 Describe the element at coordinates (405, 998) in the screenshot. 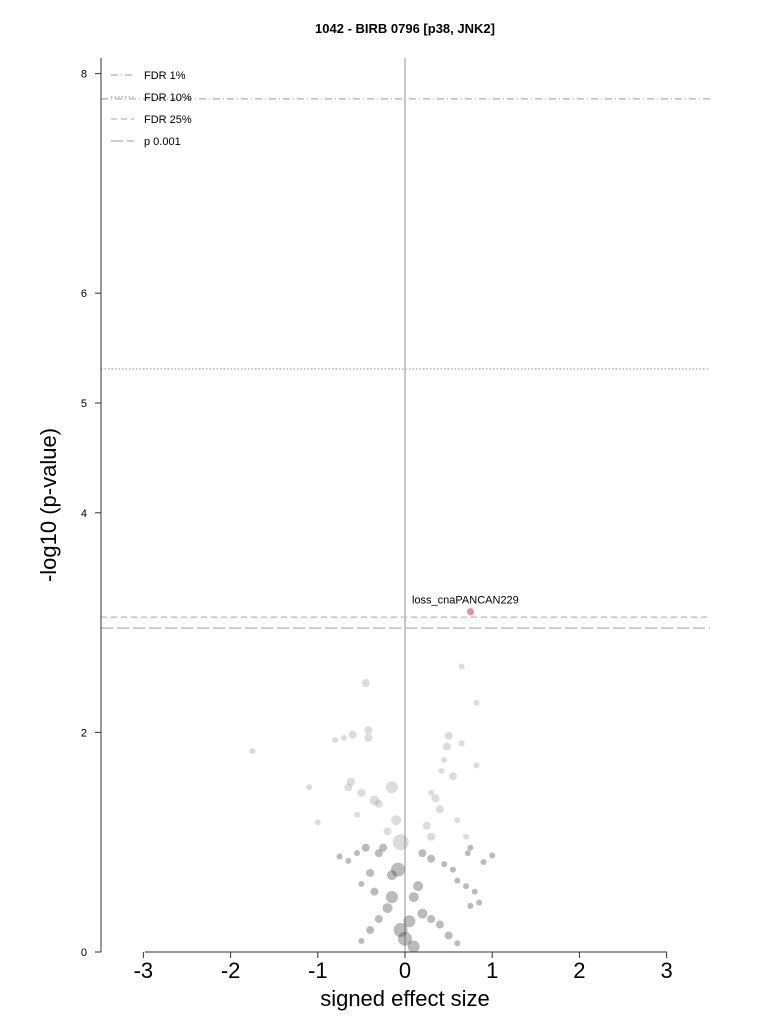

I see `x-axis-label: signed effect size` at that location.